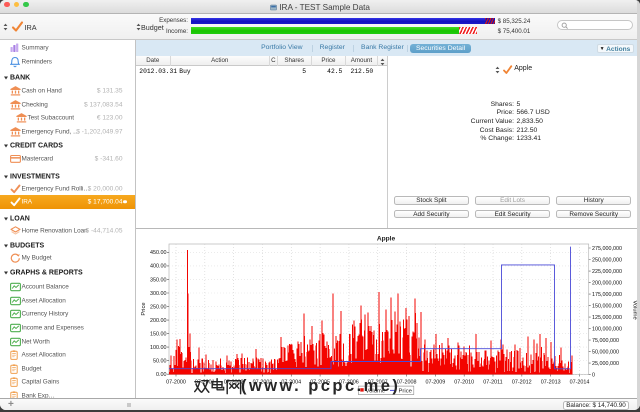  What do you see at coordinates (607, 318) in the screenshot?
I see `svg-text: 125,000,000` at bounding box center [607, 318].